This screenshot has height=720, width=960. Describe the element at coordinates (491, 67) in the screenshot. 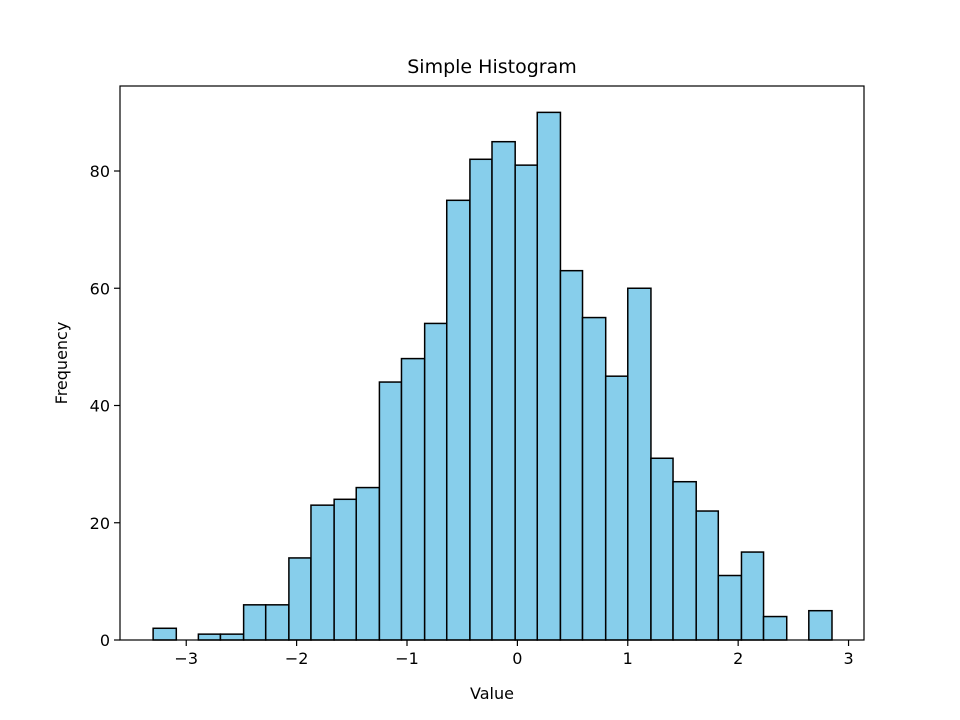

I see `chart-title: Simple Histogram` at that location.